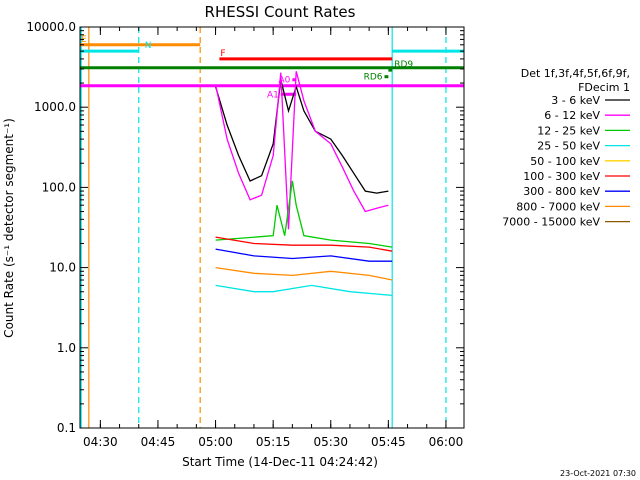 The image size is (640, 480). What do you see at coordinates (561, 176) in the screenshot?
I see `legend-entry-label: 100 - 300 keV` at bounding box center [561, 176].